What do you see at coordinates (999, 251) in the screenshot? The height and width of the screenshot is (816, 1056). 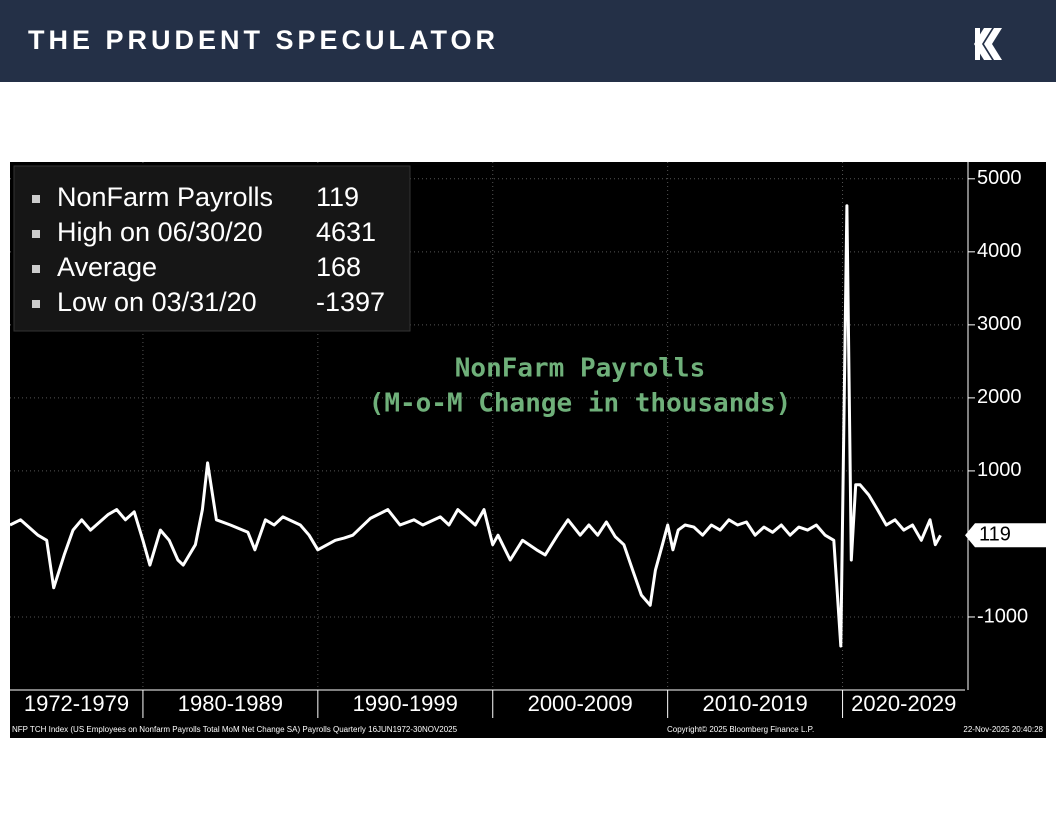 I see `y-tick-label: 4000` at bounding box center [999, 251].